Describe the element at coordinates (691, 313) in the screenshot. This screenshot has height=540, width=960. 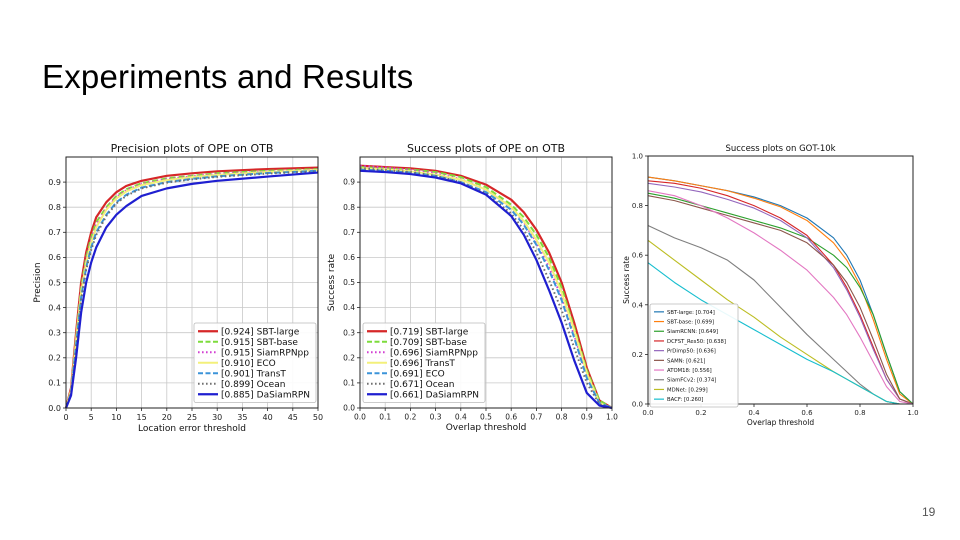
I see `legend-label-sbt-large-0-704: SBT-large: [0.704]` at that location.